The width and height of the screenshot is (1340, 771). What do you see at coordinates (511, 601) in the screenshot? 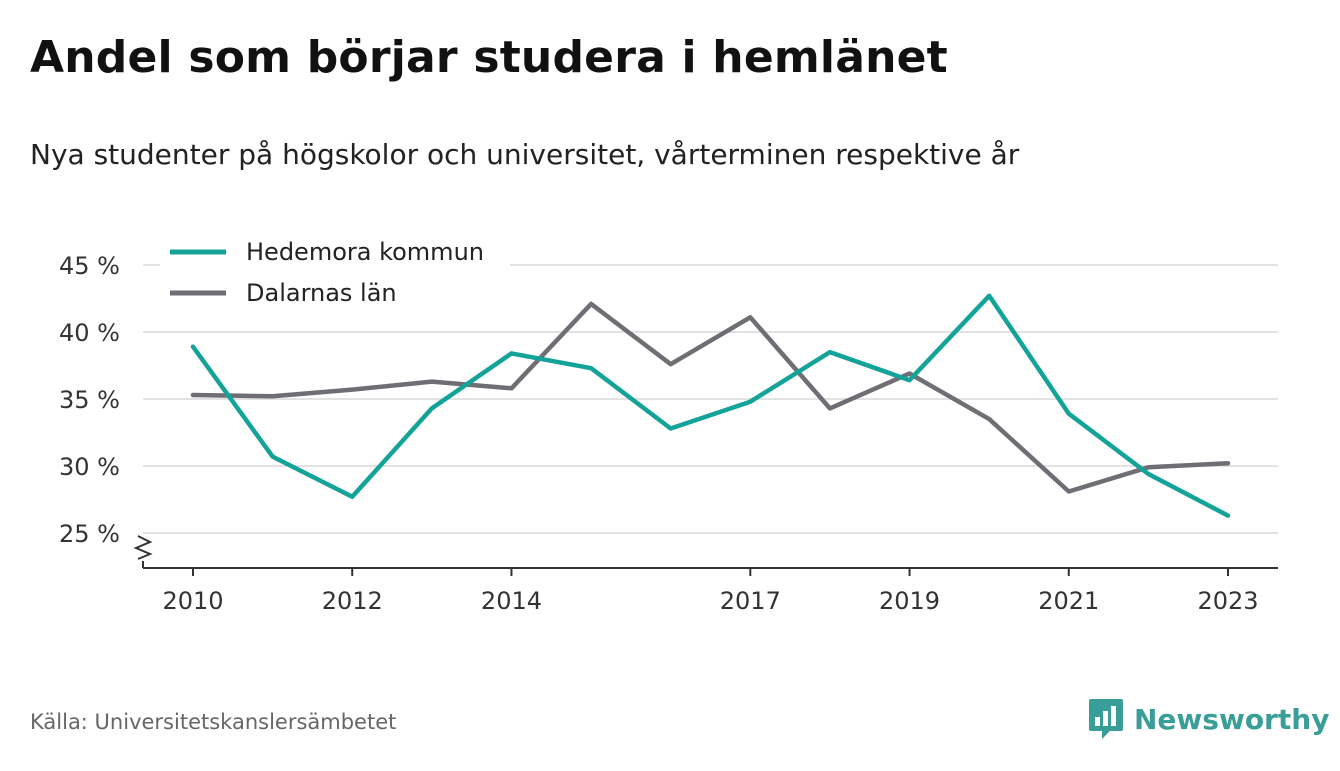
I see `x-tick-label: 2014` at bounding box center [511, 601].